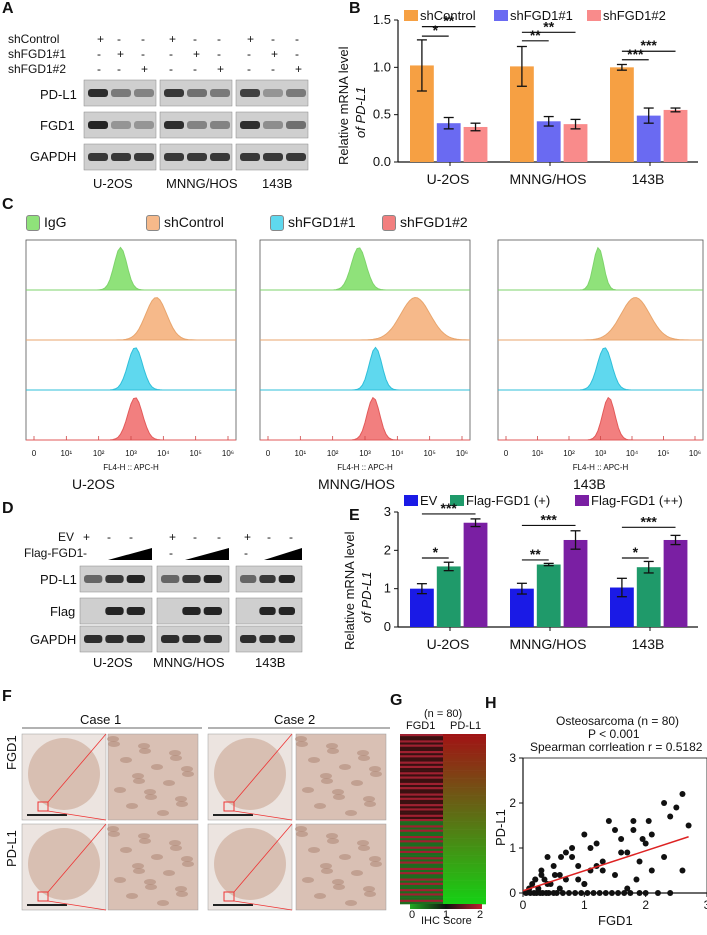  What do you see at coordinates (273, 39) in the screenshot?
I see `sign-0-7: -` at bounding box center [273, 39].